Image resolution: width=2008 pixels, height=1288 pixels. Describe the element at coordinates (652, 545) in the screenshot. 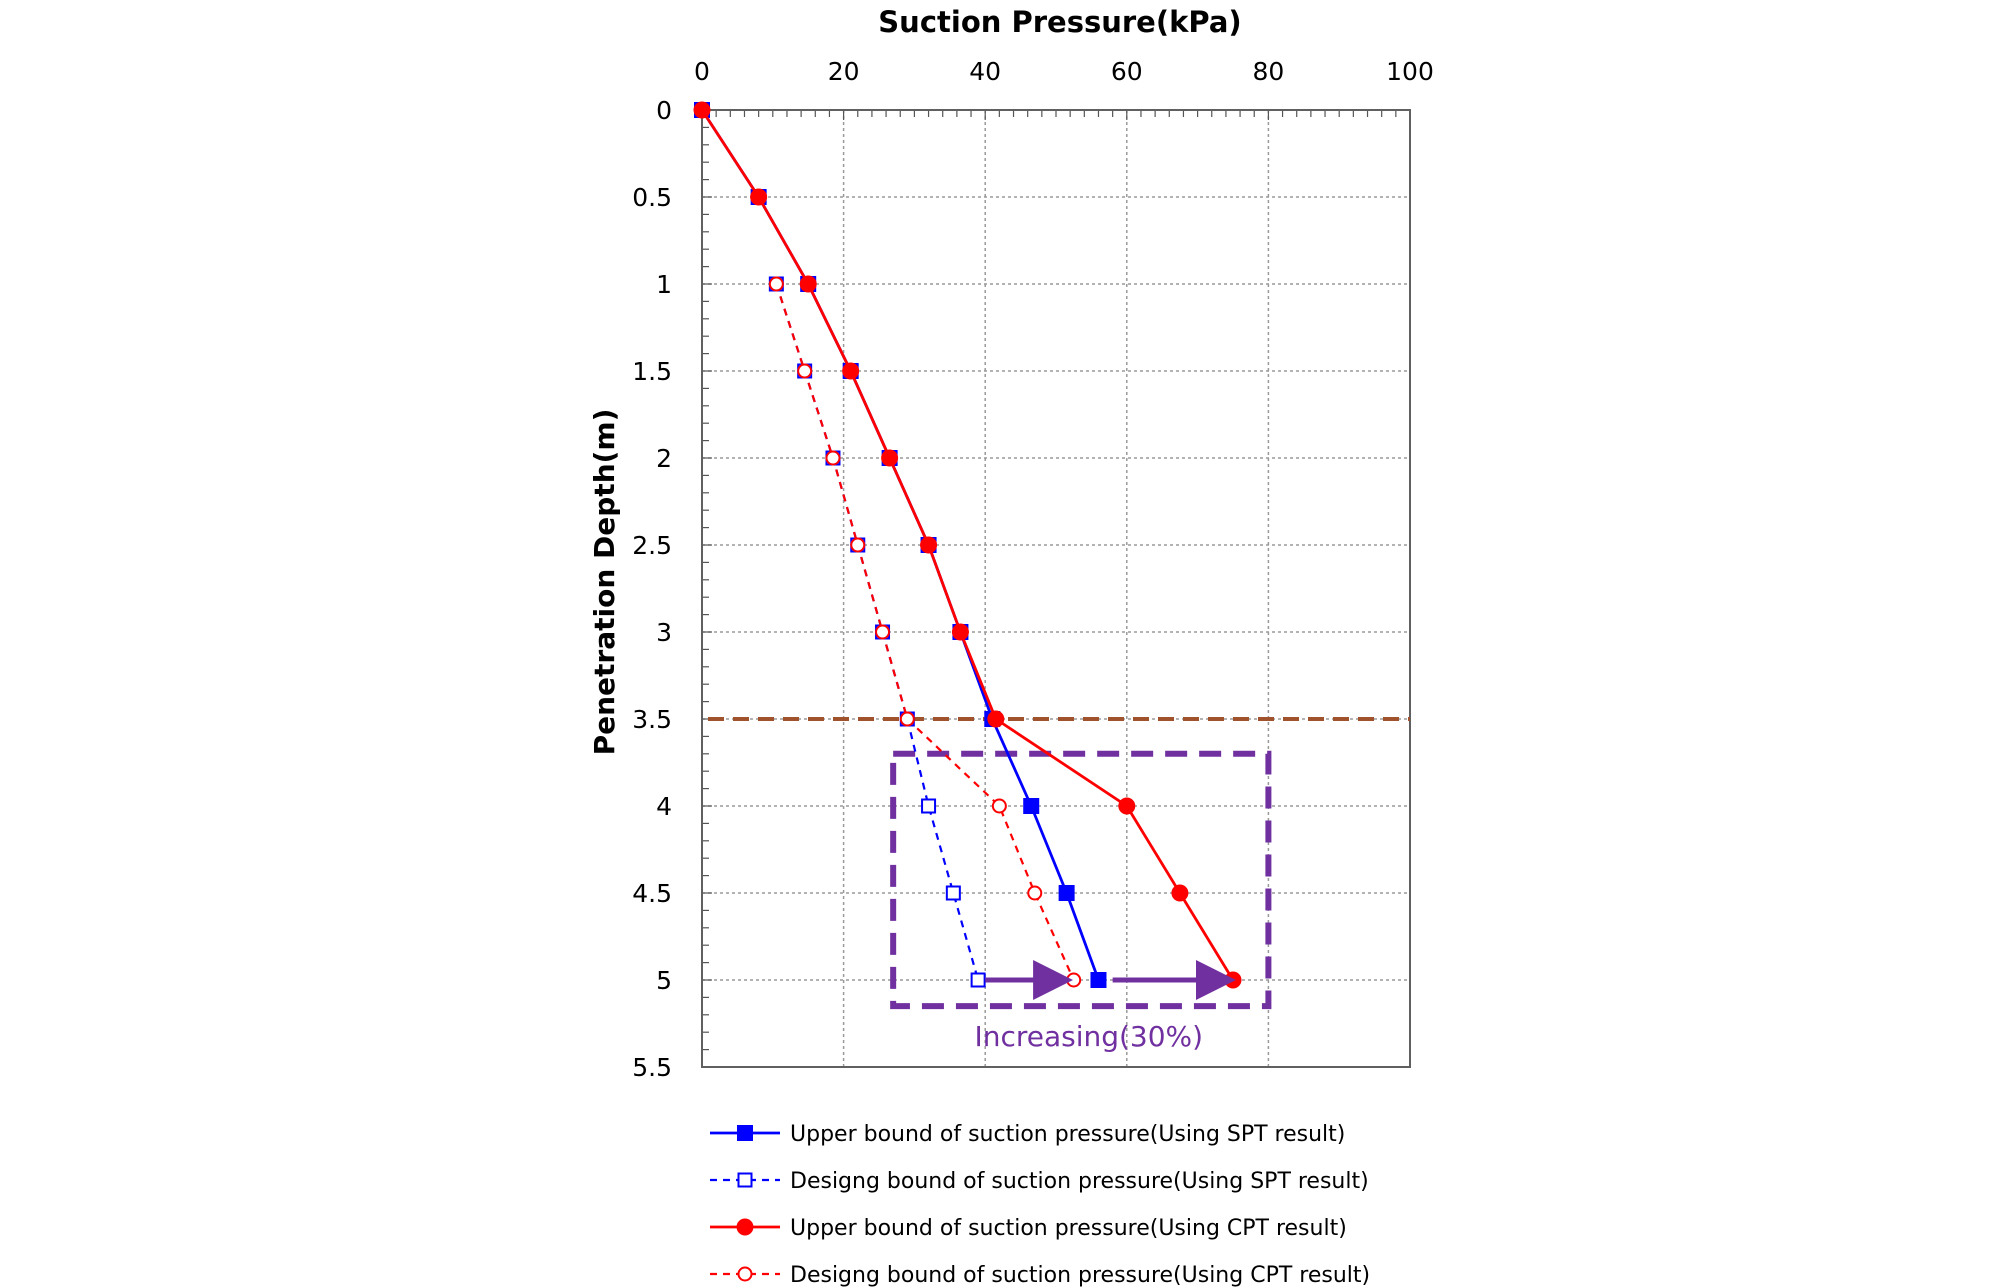

I see `y-tick-label: 2.5` at that location.